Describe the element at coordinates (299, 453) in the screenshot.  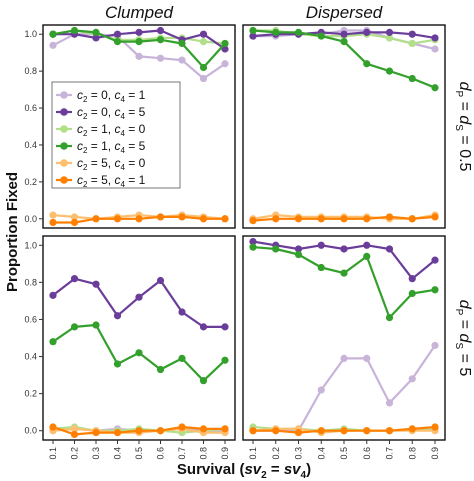
I see `x-tick-label-c1-2: 0.3` at that location.